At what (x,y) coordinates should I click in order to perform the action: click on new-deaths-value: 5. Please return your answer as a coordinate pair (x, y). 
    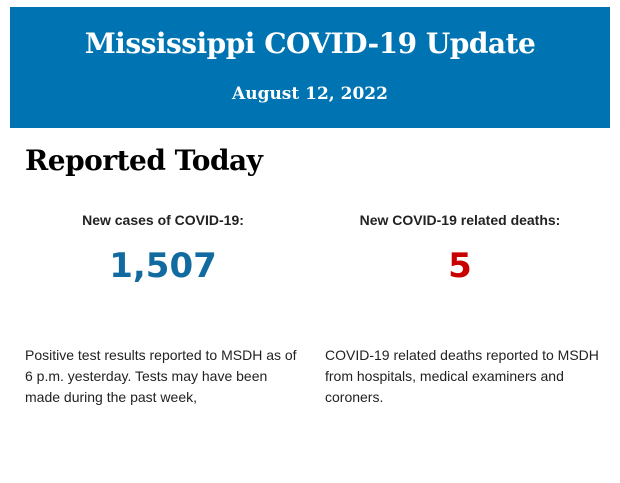
    Looking at the image, I should click on (460, 266).